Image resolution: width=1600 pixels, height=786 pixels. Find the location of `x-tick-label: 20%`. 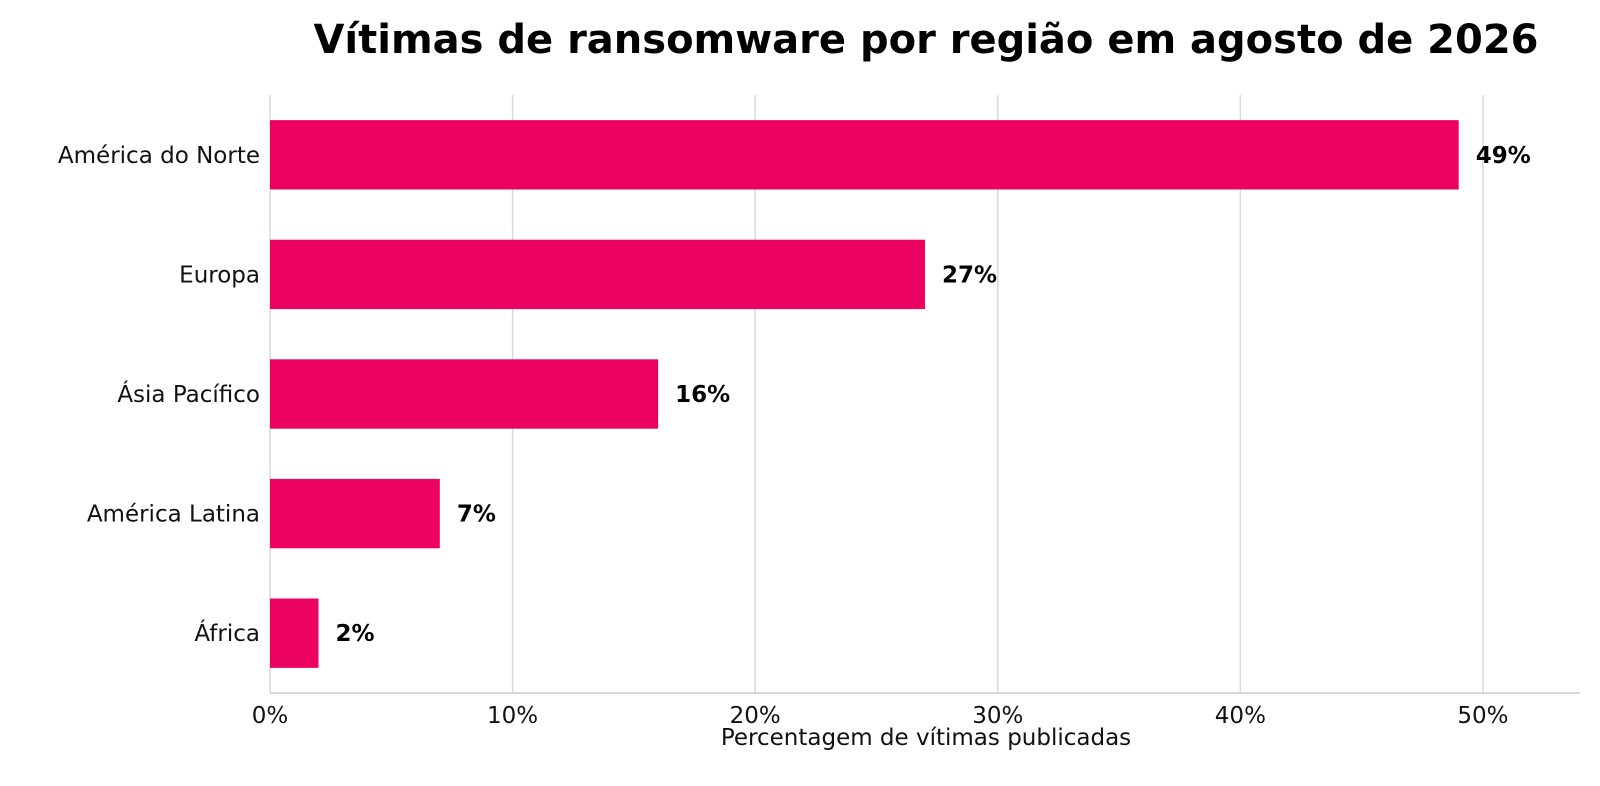

x-tick-label: 20% is located at coordinates (755, 716).